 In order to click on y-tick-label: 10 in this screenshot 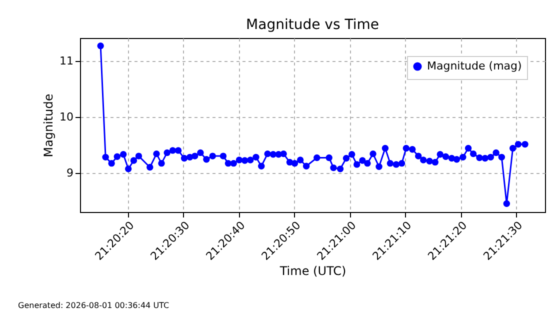, I will do `click(67, 117)`.